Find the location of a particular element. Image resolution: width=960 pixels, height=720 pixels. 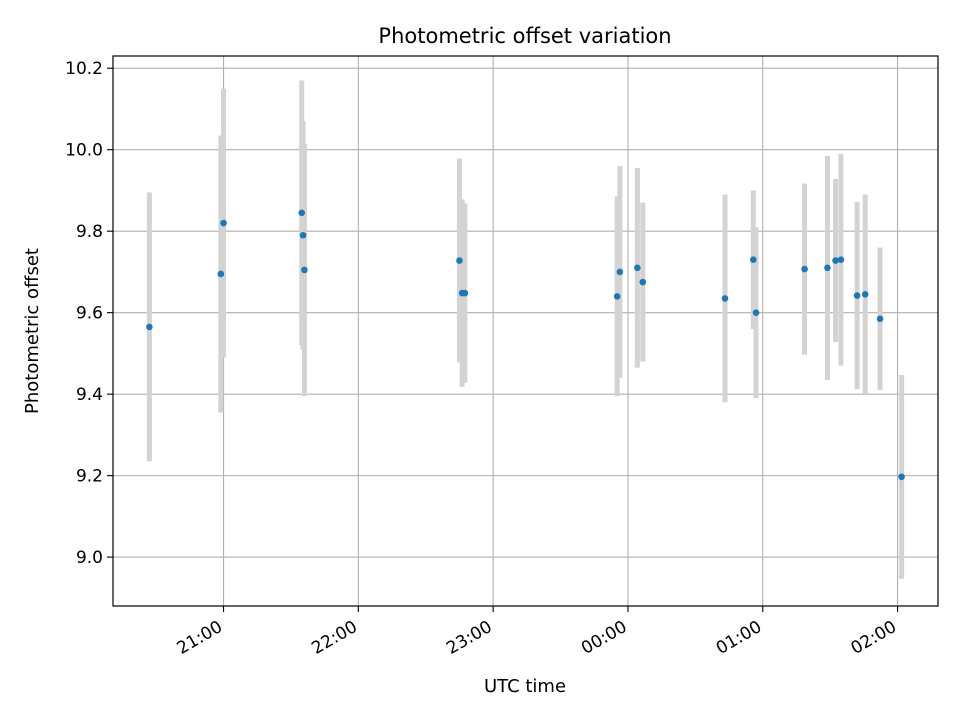

y-axis-ticks: 9.0 9.2 9.4 9.6 9.8 10.0 10.2 is located at coordinates (89, 313).